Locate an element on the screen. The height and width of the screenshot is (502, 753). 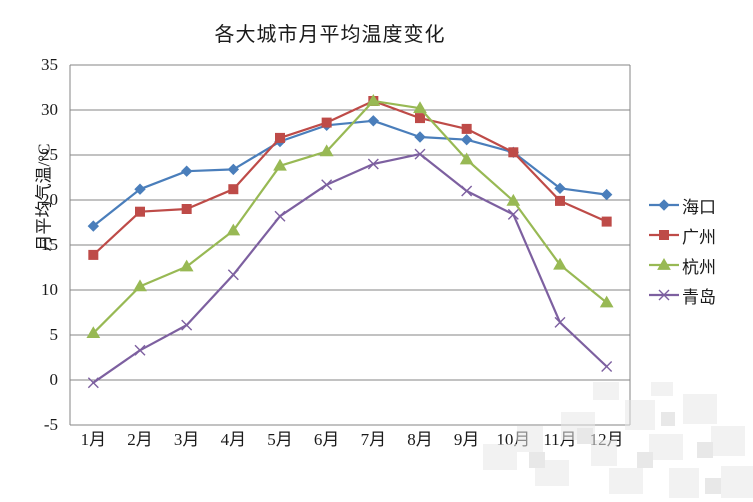
x-tick-label: 11月 is located at coordinates (560, 439).